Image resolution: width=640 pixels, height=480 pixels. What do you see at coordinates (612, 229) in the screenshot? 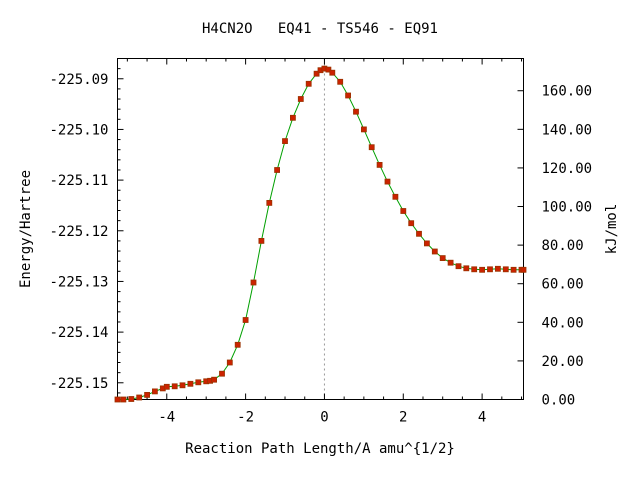
I see `y2-axis-label: kJ/mol` at bounding box center [612, 229].